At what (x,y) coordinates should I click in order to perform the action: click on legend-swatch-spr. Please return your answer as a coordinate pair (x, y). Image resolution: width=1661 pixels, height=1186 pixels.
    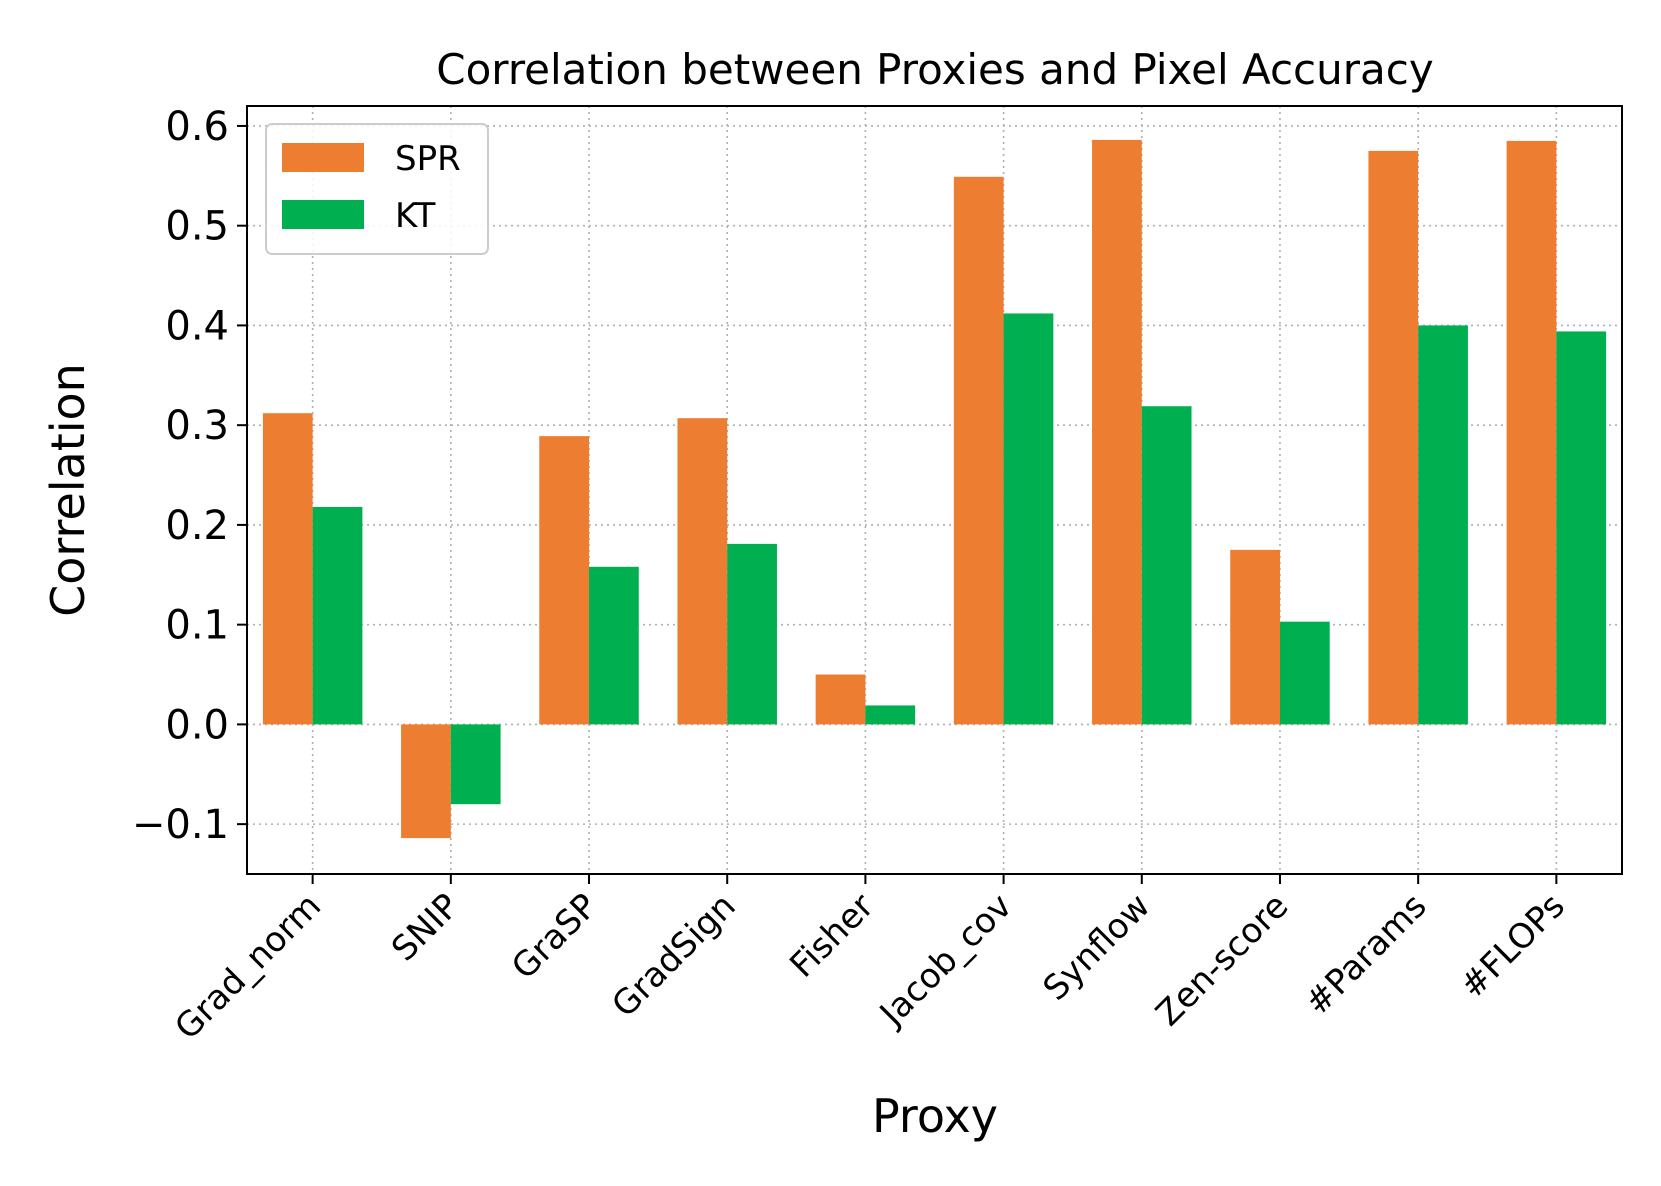
    Looking at the image, I should click on (323, 157).